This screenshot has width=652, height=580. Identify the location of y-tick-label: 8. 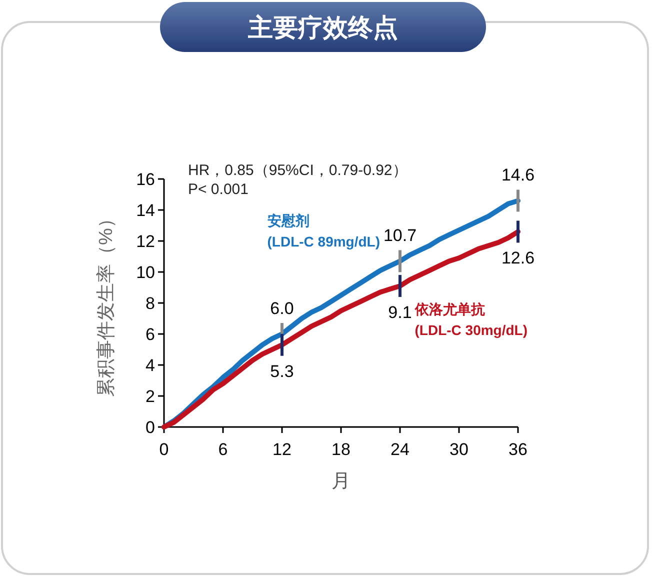
(150, 303).